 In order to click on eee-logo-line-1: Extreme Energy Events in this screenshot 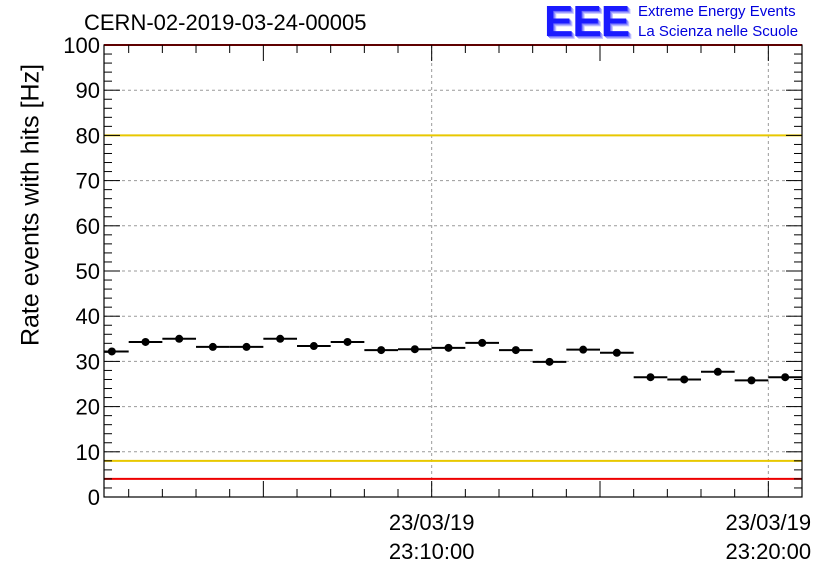, I will do `click(717, 11)`.